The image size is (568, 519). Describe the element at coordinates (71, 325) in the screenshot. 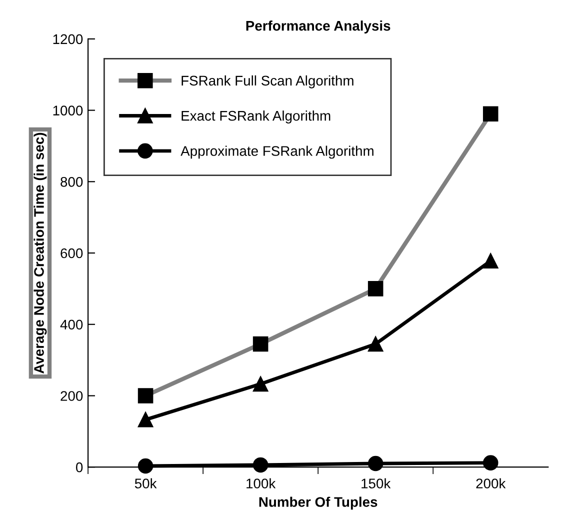

I see `y-tick-label: 400` at that location.